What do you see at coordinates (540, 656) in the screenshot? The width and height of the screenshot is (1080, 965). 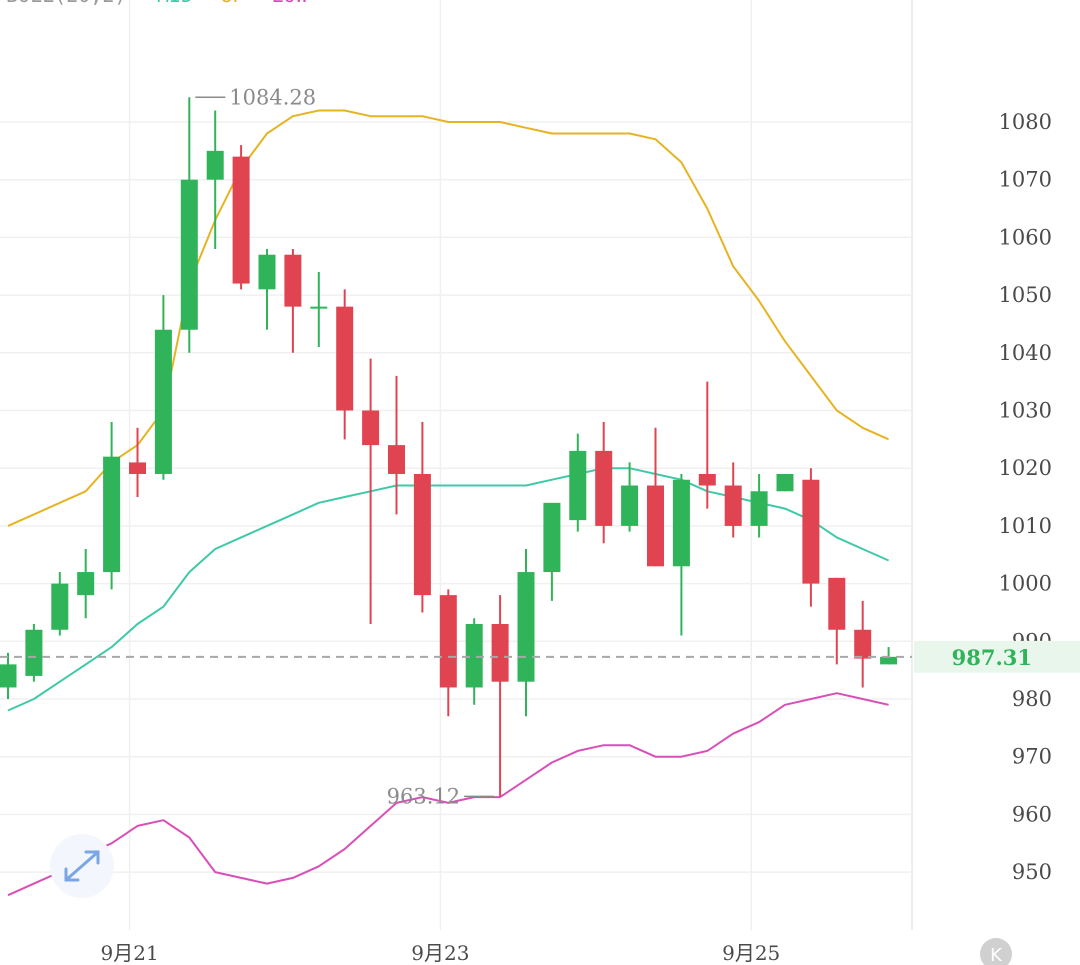 I see `current-price: 987.31` at bounding box center [540, 656].